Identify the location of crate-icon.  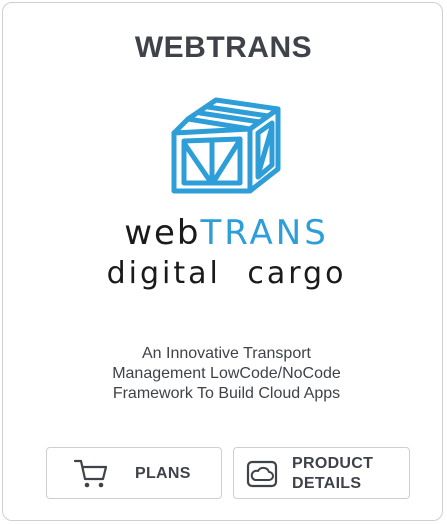
(226, 145).